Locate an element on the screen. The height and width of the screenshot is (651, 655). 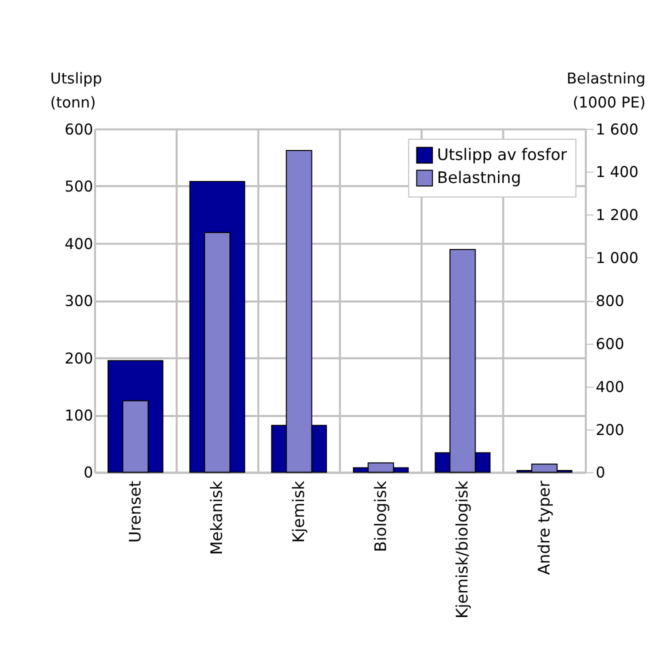
y-axis-title: Utslipp (tonn) is located at coordinates (76, 91).